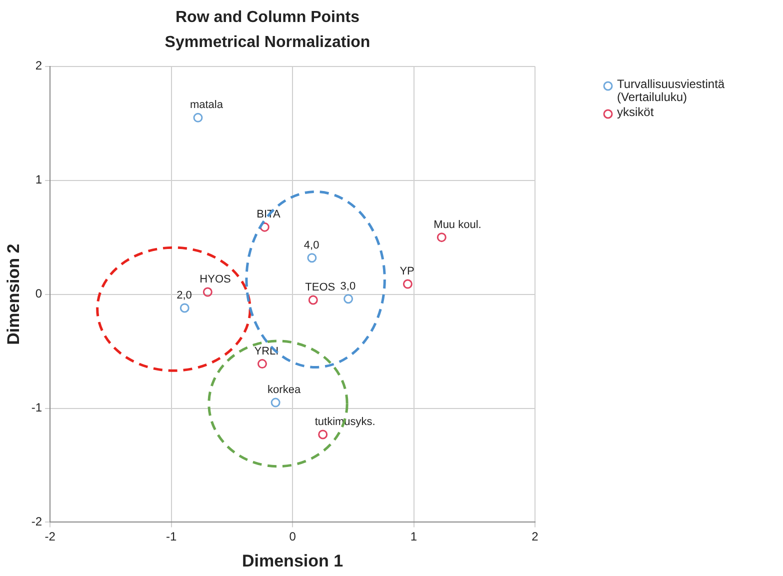  I want to click on y-axis-title: Dimension 2, so click(13, 294).